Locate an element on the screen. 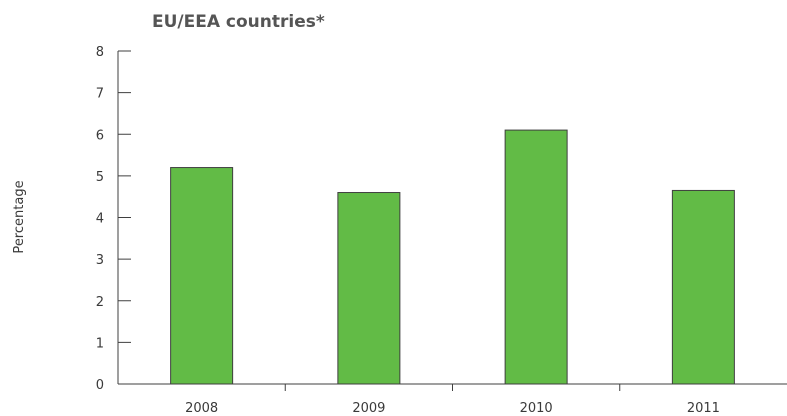 This screenshot has width=787, height=416. y-tick-label: 6 is located at coordinates (100, 135).